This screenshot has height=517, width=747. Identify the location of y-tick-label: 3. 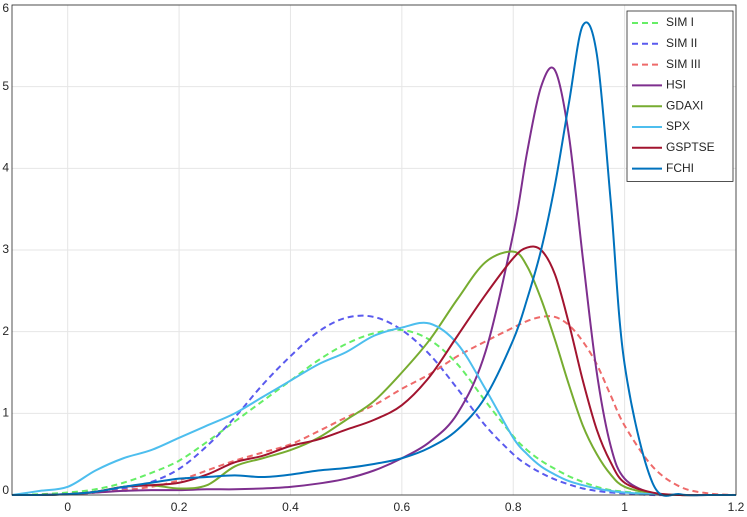
(5, 249).